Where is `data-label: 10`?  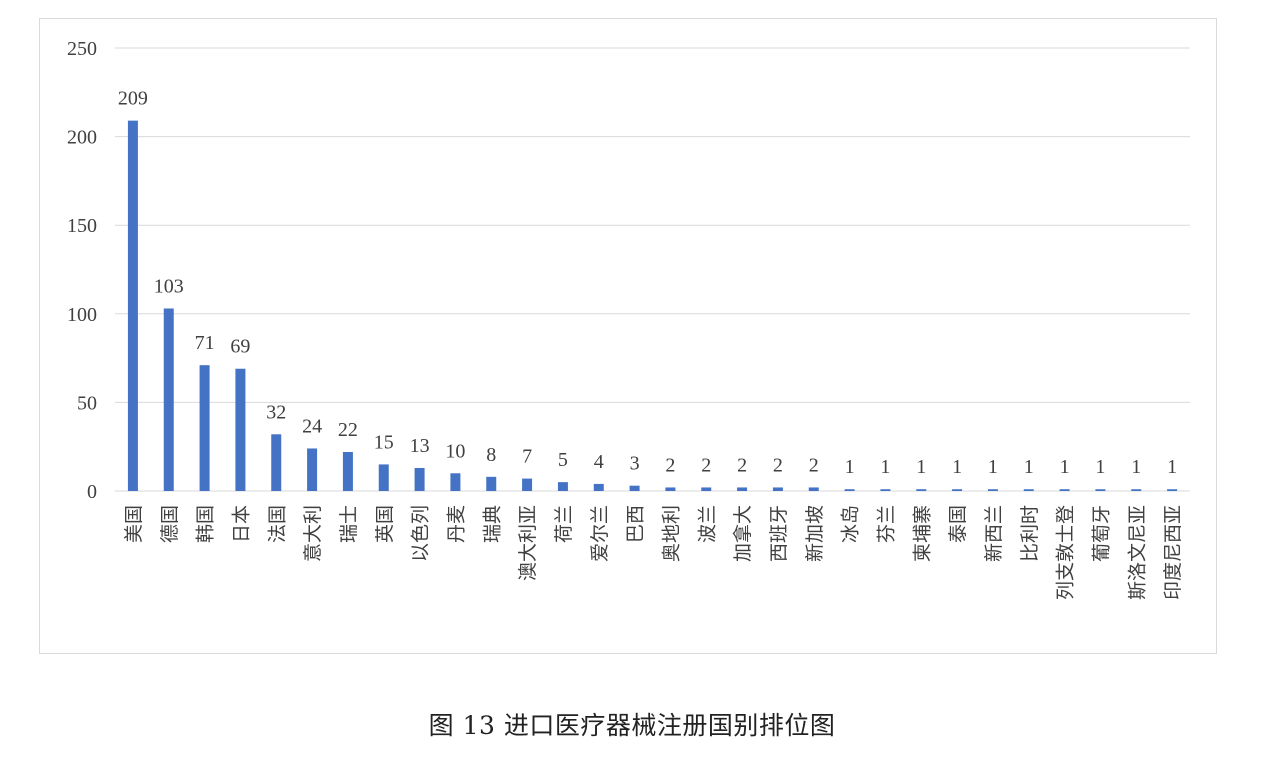 data-label: 10 is located at coordinates (455, 451).